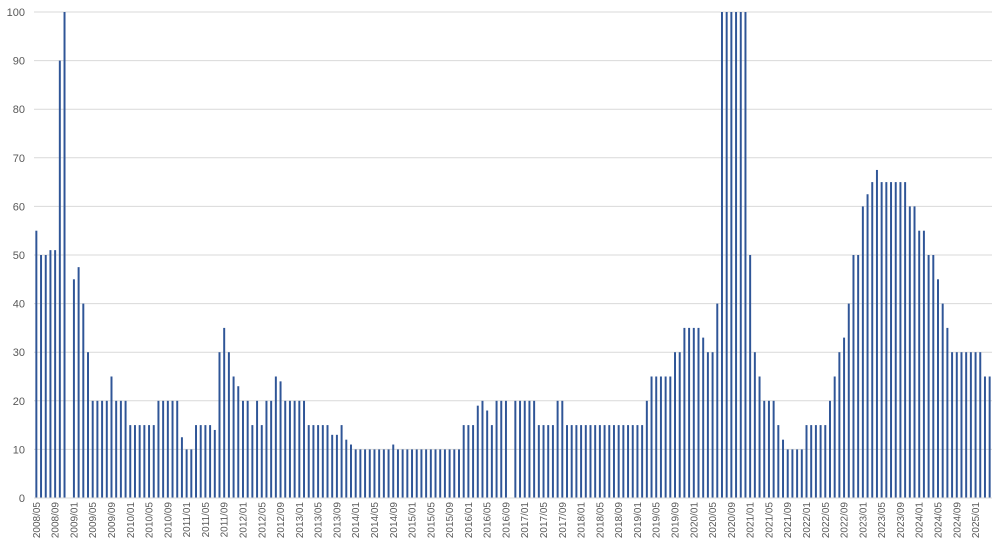 Image resolution: width=1000 pixels, height=552 pixels. What do you see at coordinates (262, 520) in the screenshot?
I see `x-tick-label: 2012/05` at bounding box center [262, 520].